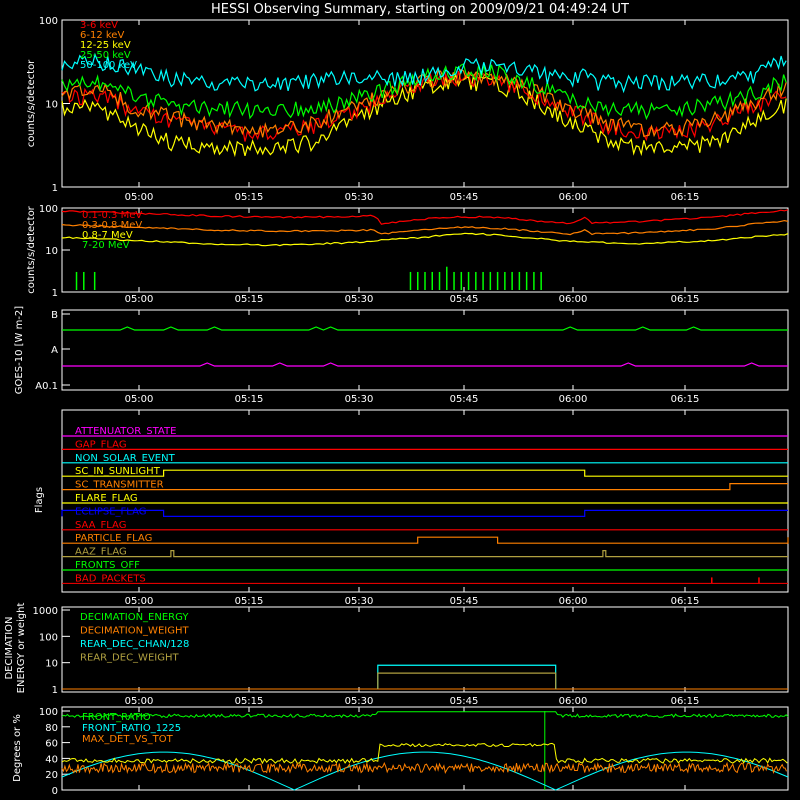  What do you see at coordinates (107, 565) in the screenshot?
I see `flag-label: FRONTS_OFF` at bounding box center [107, 565].